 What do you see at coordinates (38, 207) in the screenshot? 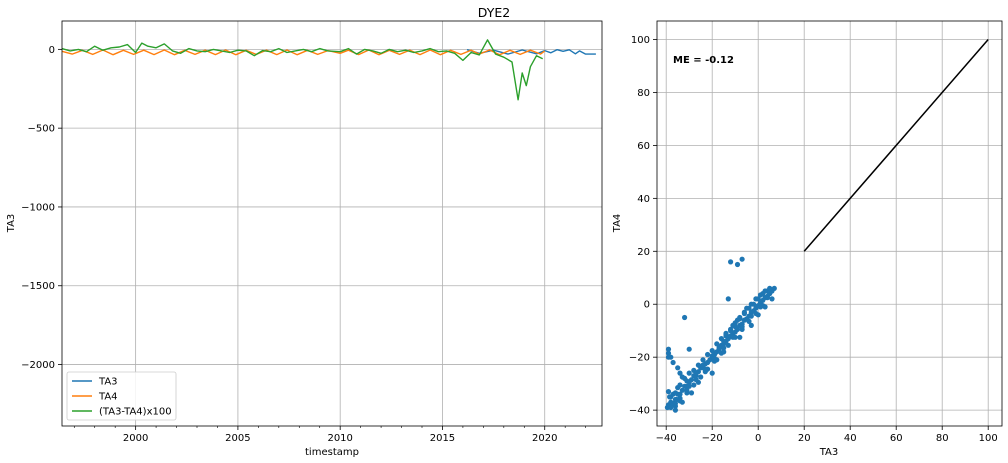
I see `left-y-tick-label: −1000` at bounding box center [38, 207].